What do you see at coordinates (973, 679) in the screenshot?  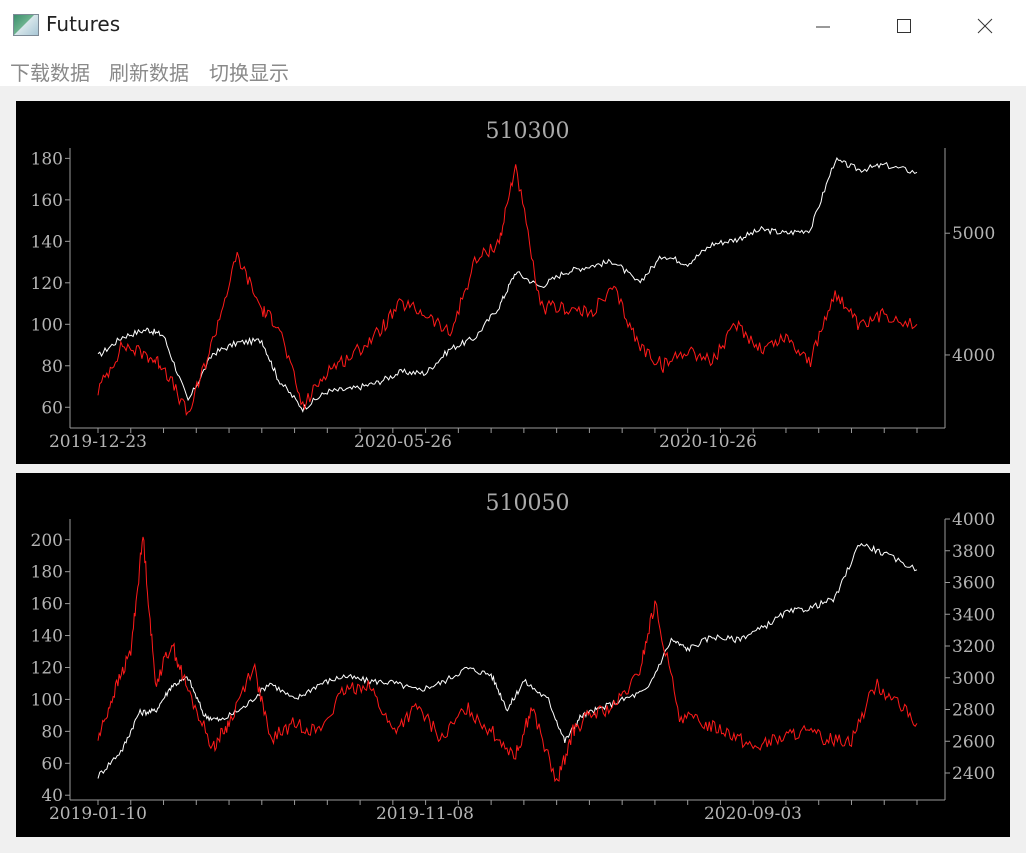 I see `y-right-tick-label: 3000` at bounding box center [973, 679].